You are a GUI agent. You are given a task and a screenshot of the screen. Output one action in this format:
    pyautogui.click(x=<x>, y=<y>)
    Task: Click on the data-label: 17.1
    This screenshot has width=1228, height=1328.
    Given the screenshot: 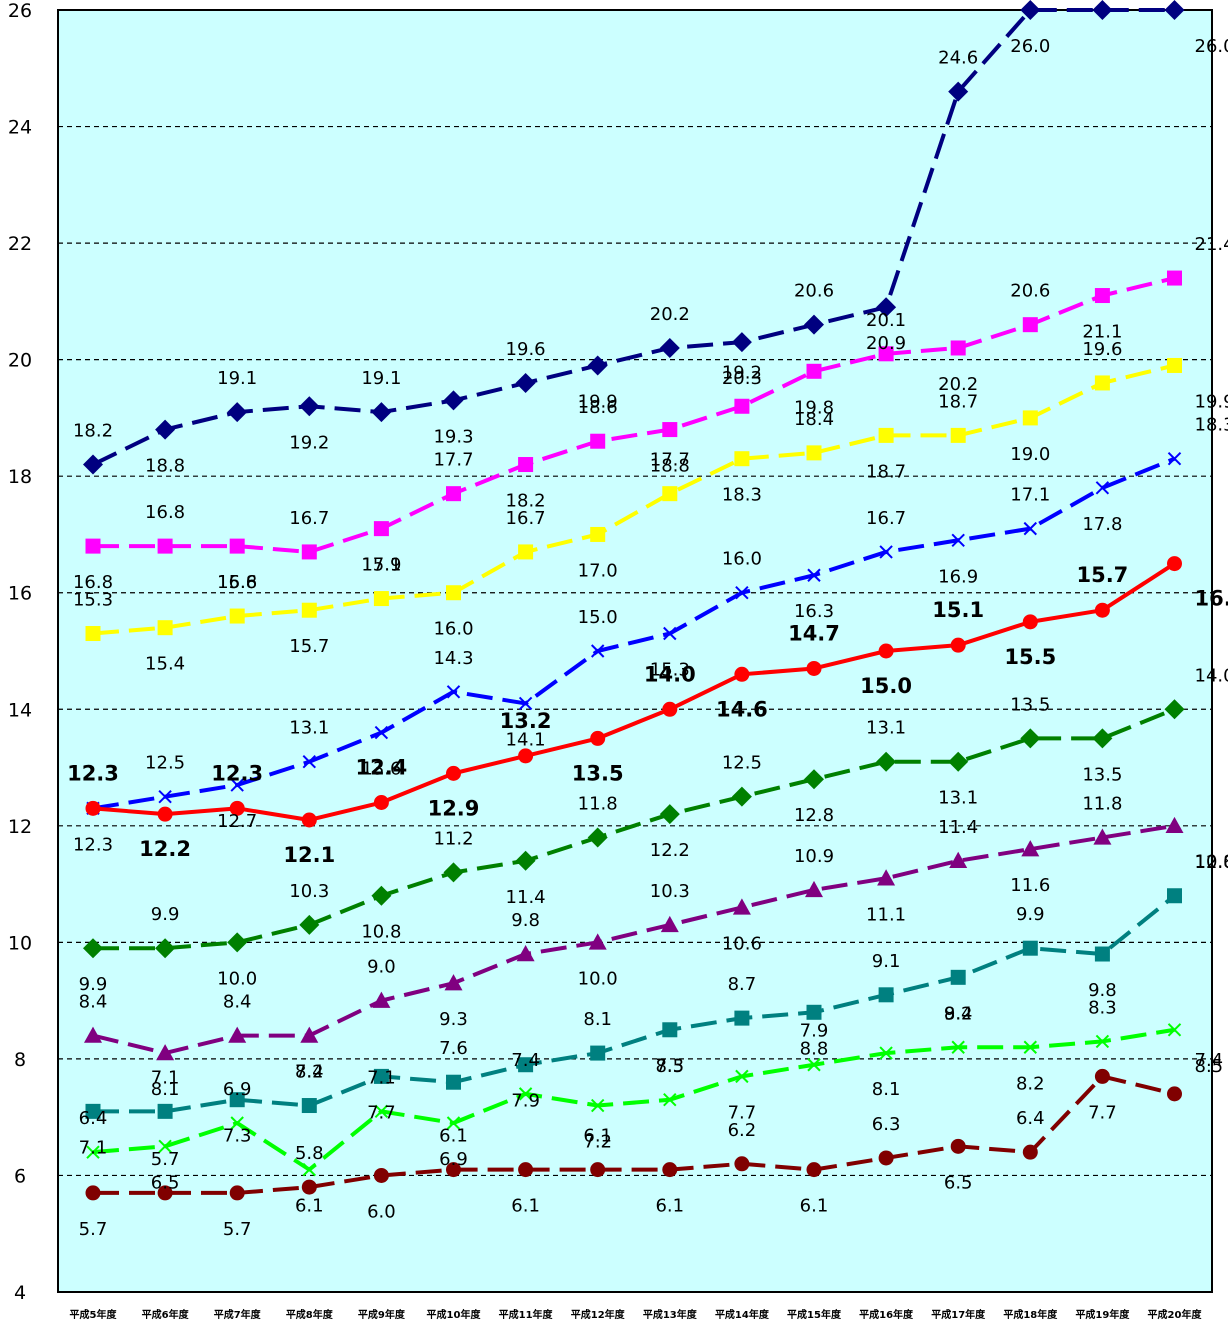 What is the action you would take?
    pyautogui.click(x=1030, y=495)
    